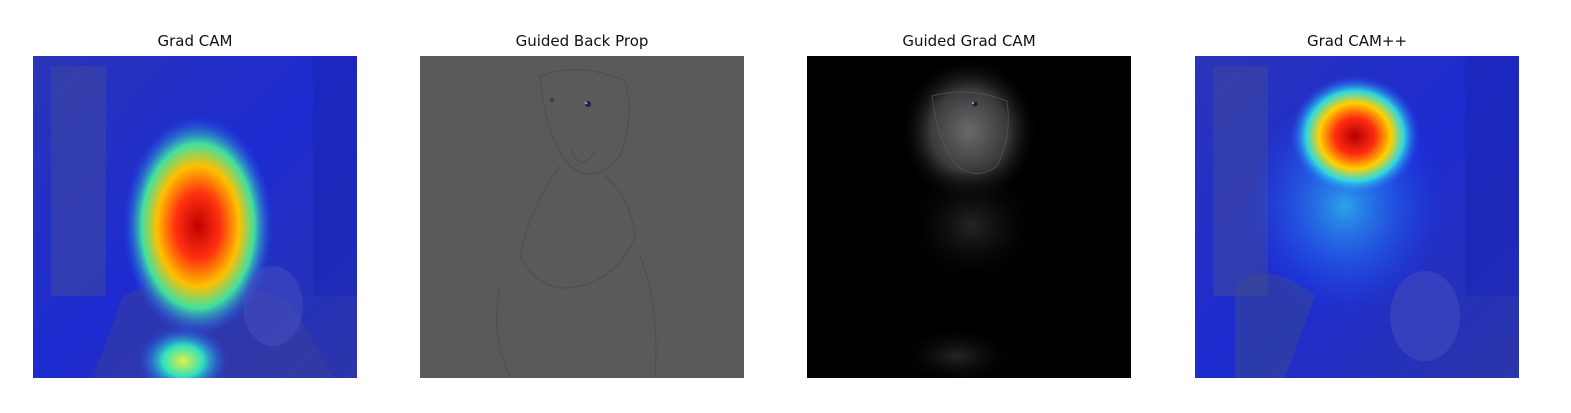 The height and width of the screenshot is (413, 1571). What do you see at coordinates (582, 42) in the screenshot?
I see `panel-title: Guided Back Prop` at bounding box center [582, 42].